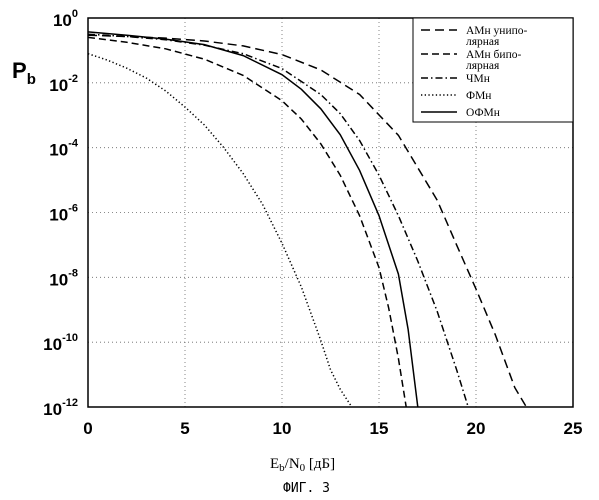 The height and width of the screenshot is (500, 599). I want to click on legend-label: ФМн, so click(478, 96).